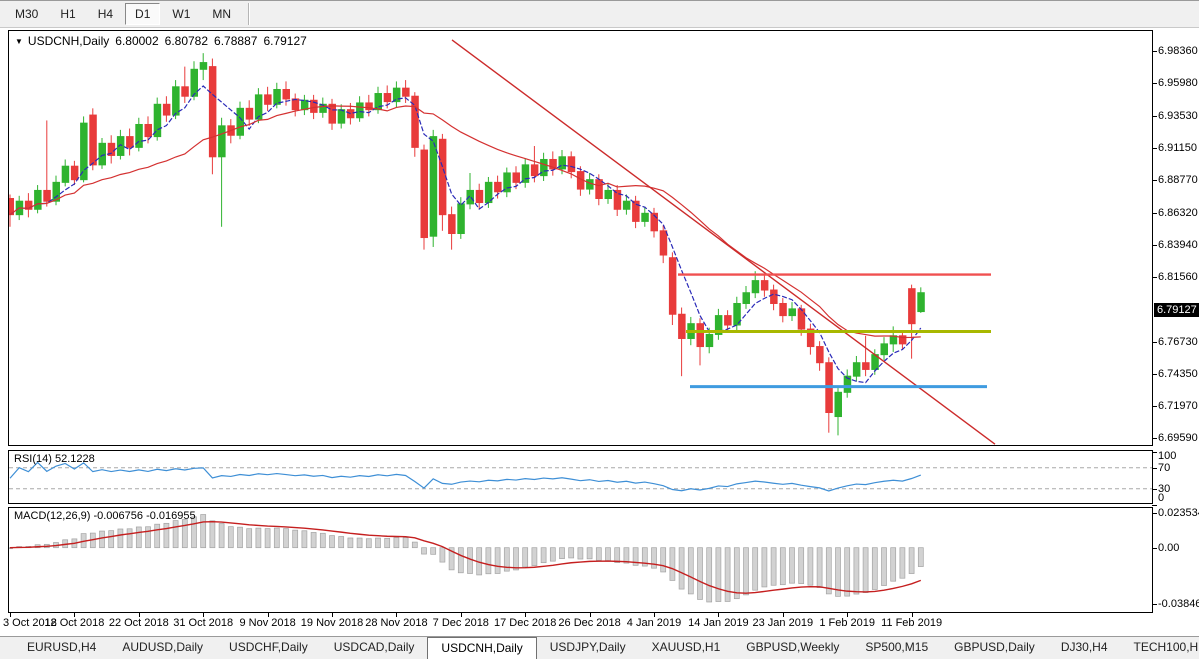  Describe the element at coordinates (793, 647) in the screenshot. I see `tab-gbpusd-weekly: GBPUSD,Weekly` at that location.